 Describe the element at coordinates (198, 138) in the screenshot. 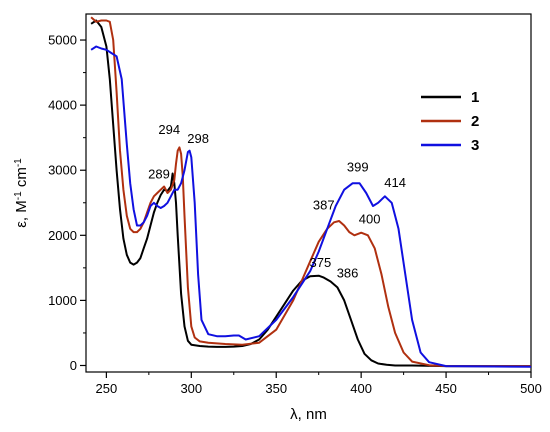

I see `peak-label: 298` at that location.